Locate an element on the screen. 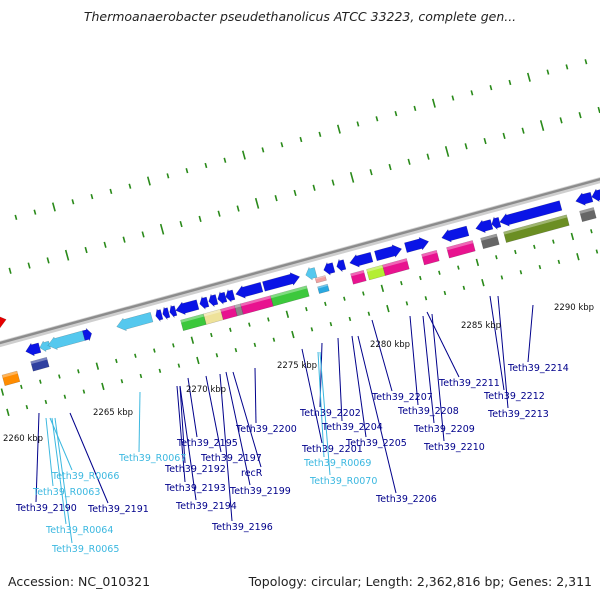 Image resolution: width=600 pixels, height=600 pixels. gene-label: Teth39_2191 is located at coordinates (118, 509).